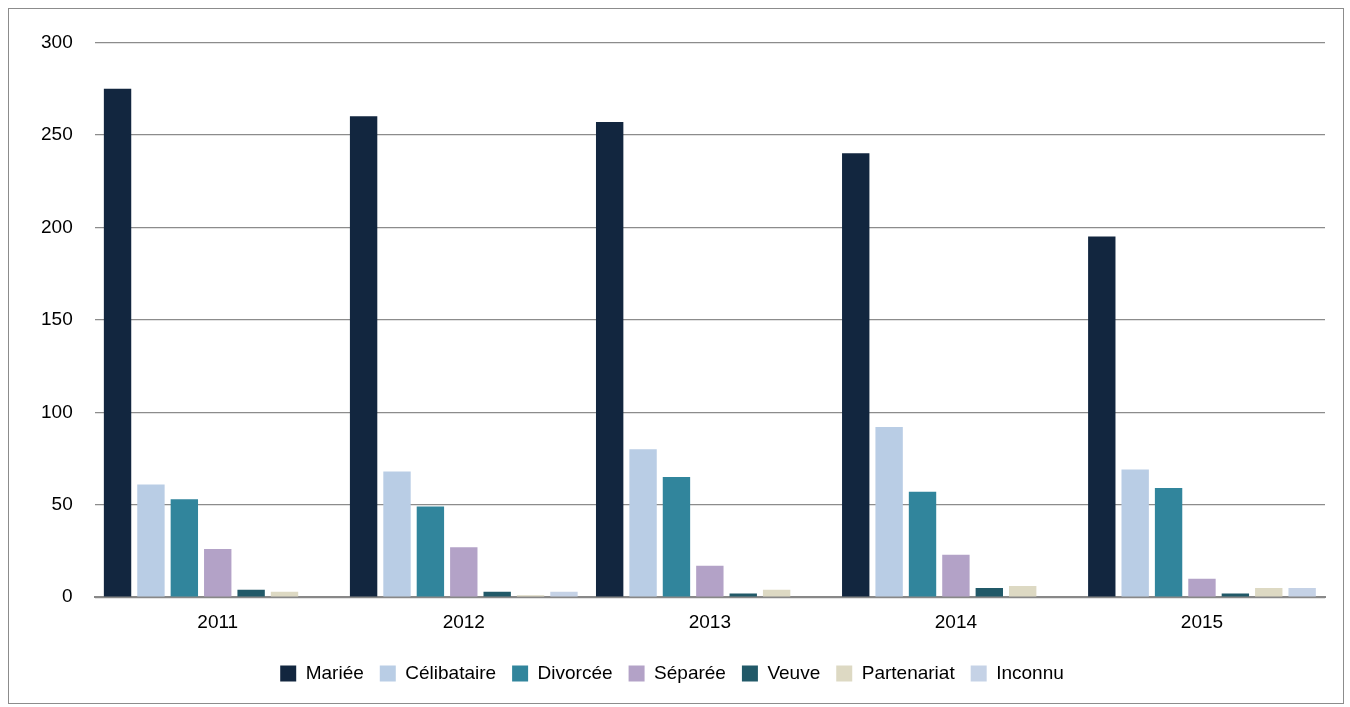 Image resolution: width=1350 pixels, height=707 pixels. Describe the element at coordinates (57, 319) in the screenshot. I see `y-tick-label: 150` at that location.